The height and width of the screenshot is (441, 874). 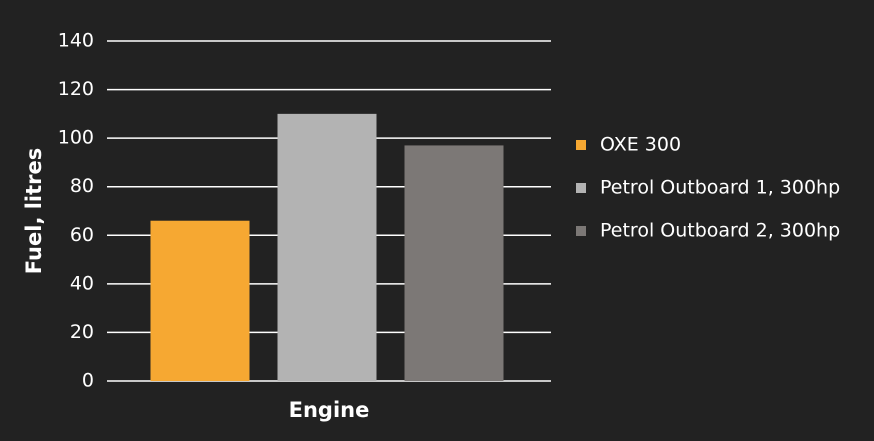 I want to click on y-axis-title: Fuel, litres, so click(x=34, y=211).